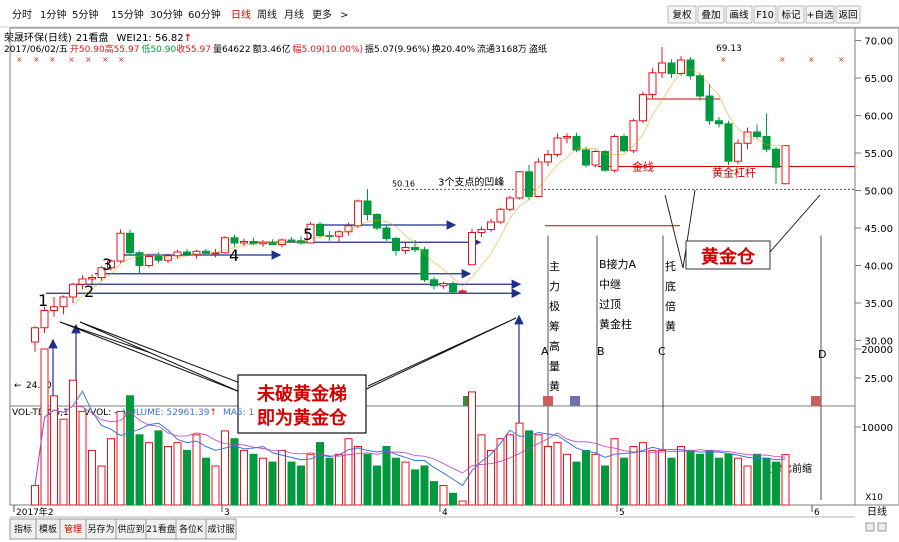 Image resolution: width=899 pixels, height=542 pixels. What do you see at coordinates (822, 354) in the screenshot?
I see `marker-letter-3: D` at bounding box center [822, 354].